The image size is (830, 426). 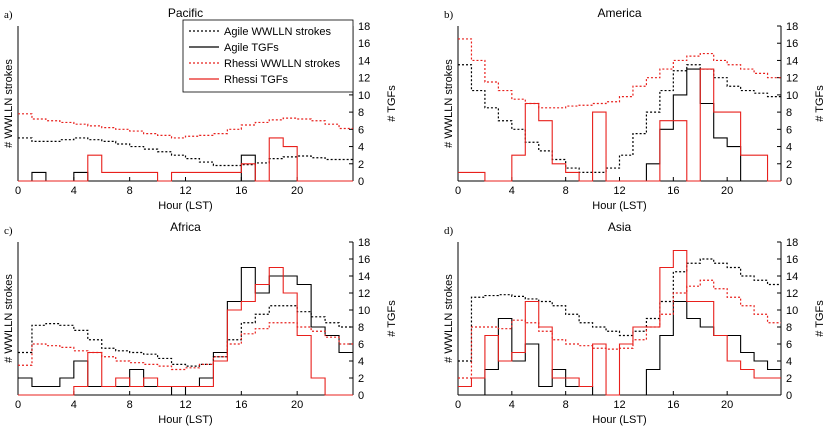 I want to click on series-agile-tgfs, so click(x=185, y=331).